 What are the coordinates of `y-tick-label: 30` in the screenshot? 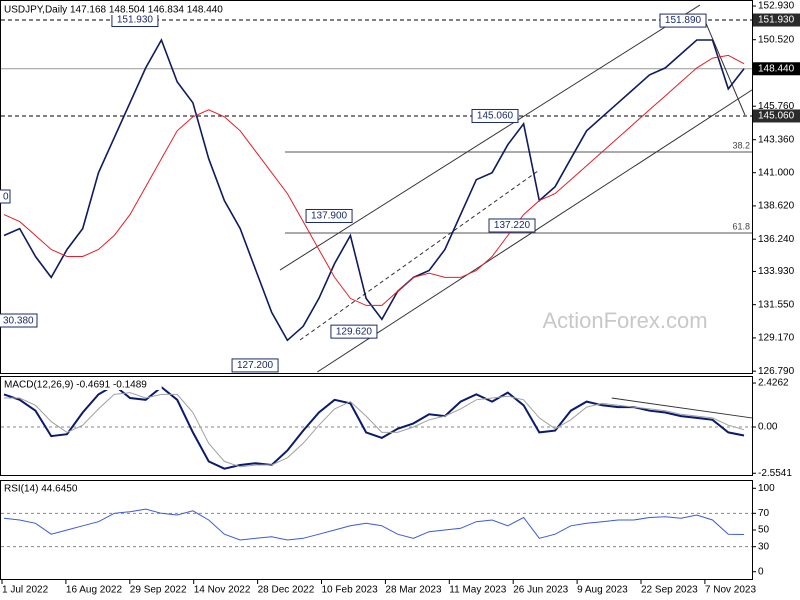 It's located at (764, 546).